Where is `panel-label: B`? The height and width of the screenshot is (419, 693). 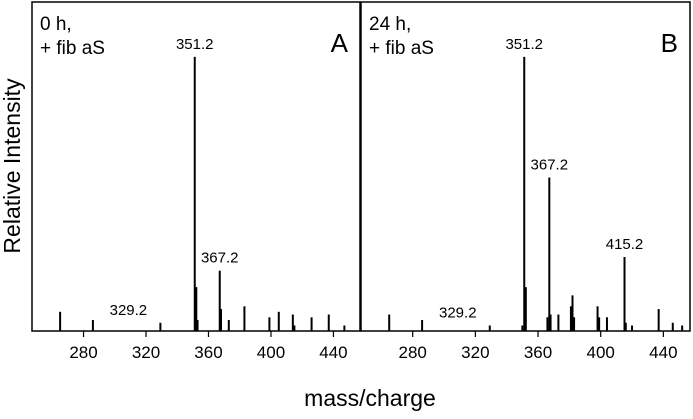
panel-label: B is located at coordinates (669, 43).